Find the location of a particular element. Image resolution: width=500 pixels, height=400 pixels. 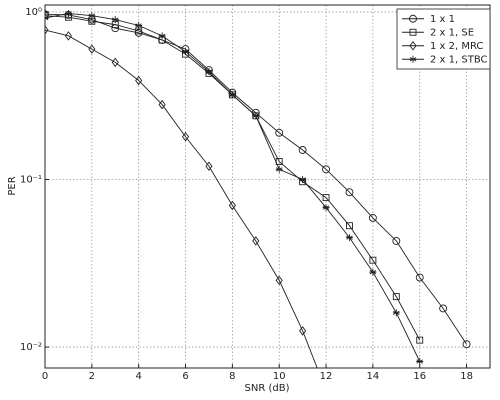

y-axis-label: PER is located at coordinates (12, 185).